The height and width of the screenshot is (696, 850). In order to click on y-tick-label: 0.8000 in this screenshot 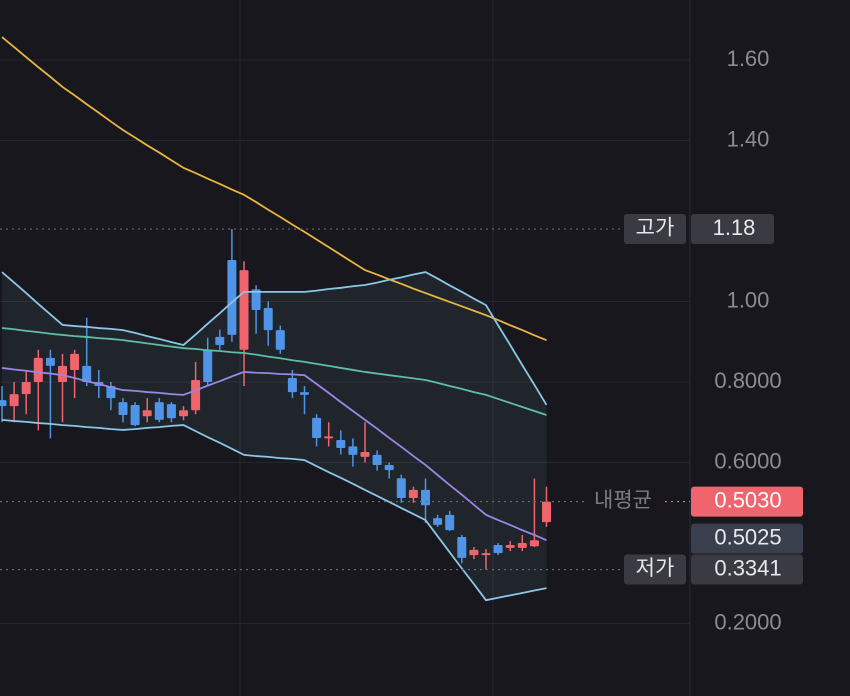, I will do `click(747, 380)`.